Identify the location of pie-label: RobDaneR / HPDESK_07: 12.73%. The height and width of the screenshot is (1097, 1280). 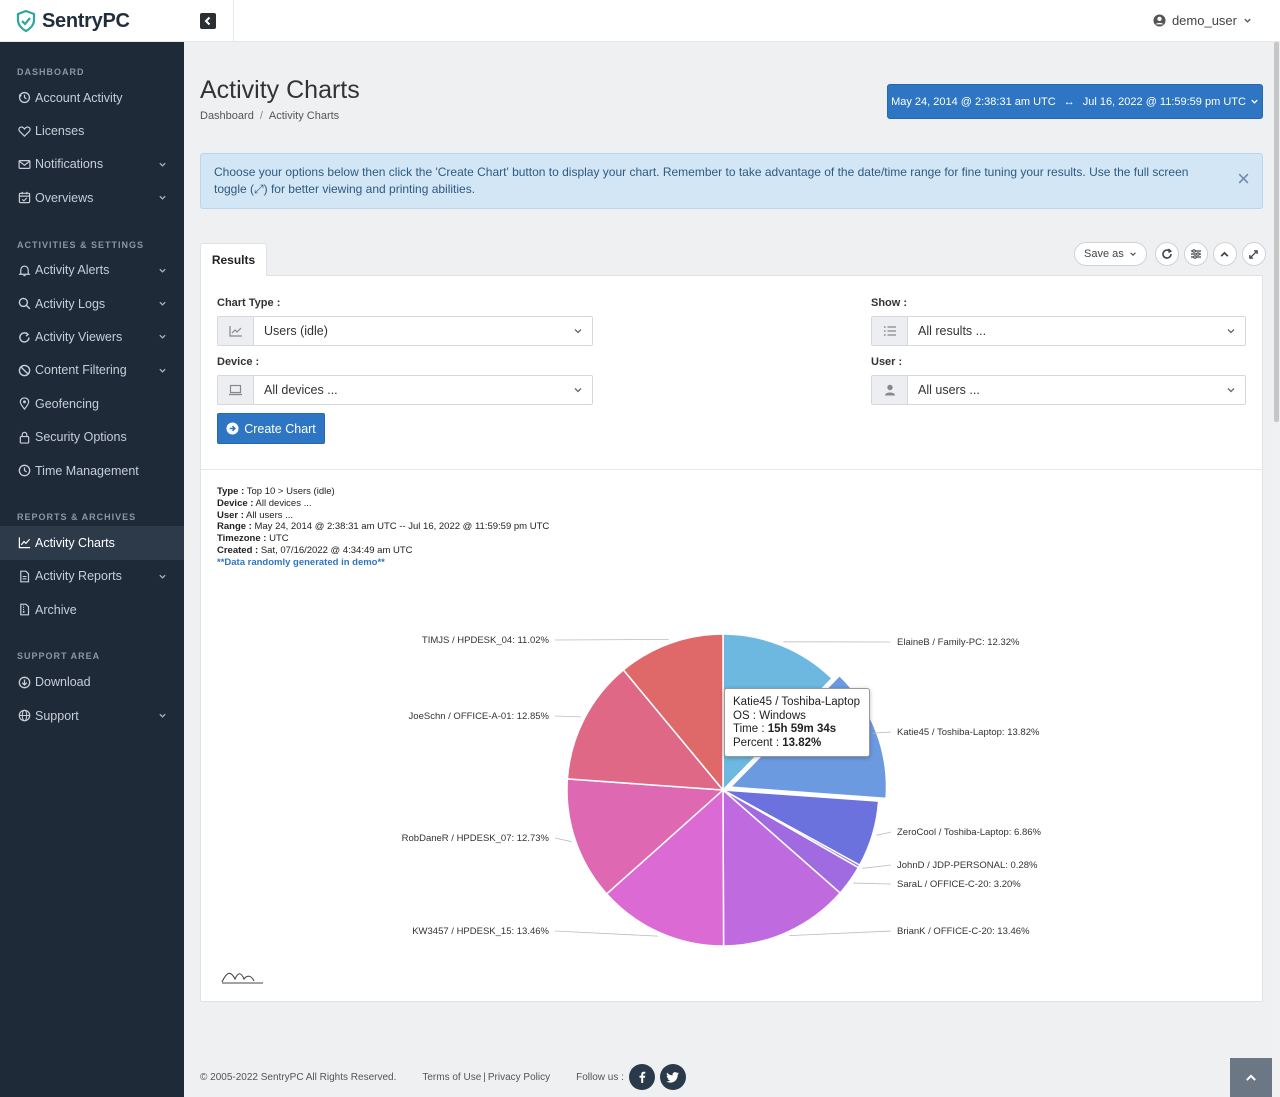
(476, 838).